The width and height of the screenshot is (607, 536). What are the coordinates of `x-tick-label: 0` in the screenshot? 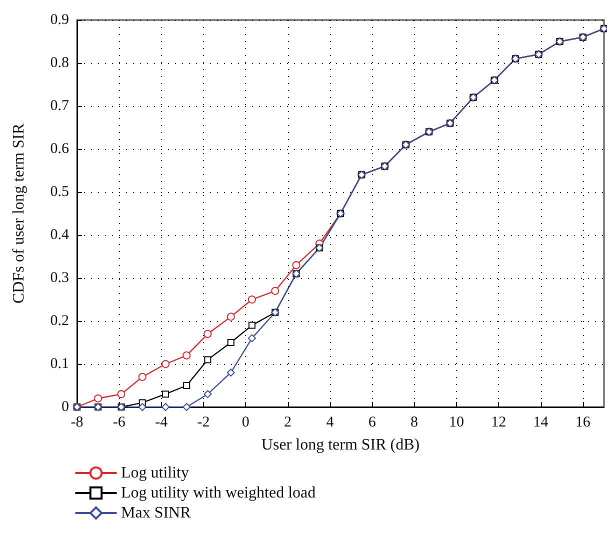 It's located at (246, 422).